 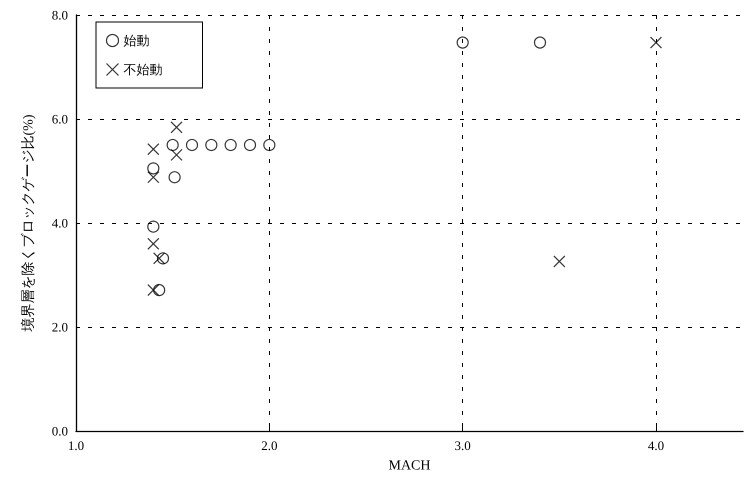 What do you see at coordinates (656, 445) in the screenshot?
I see `x-tick-label: 4.0` at bounding box center [656, 445].